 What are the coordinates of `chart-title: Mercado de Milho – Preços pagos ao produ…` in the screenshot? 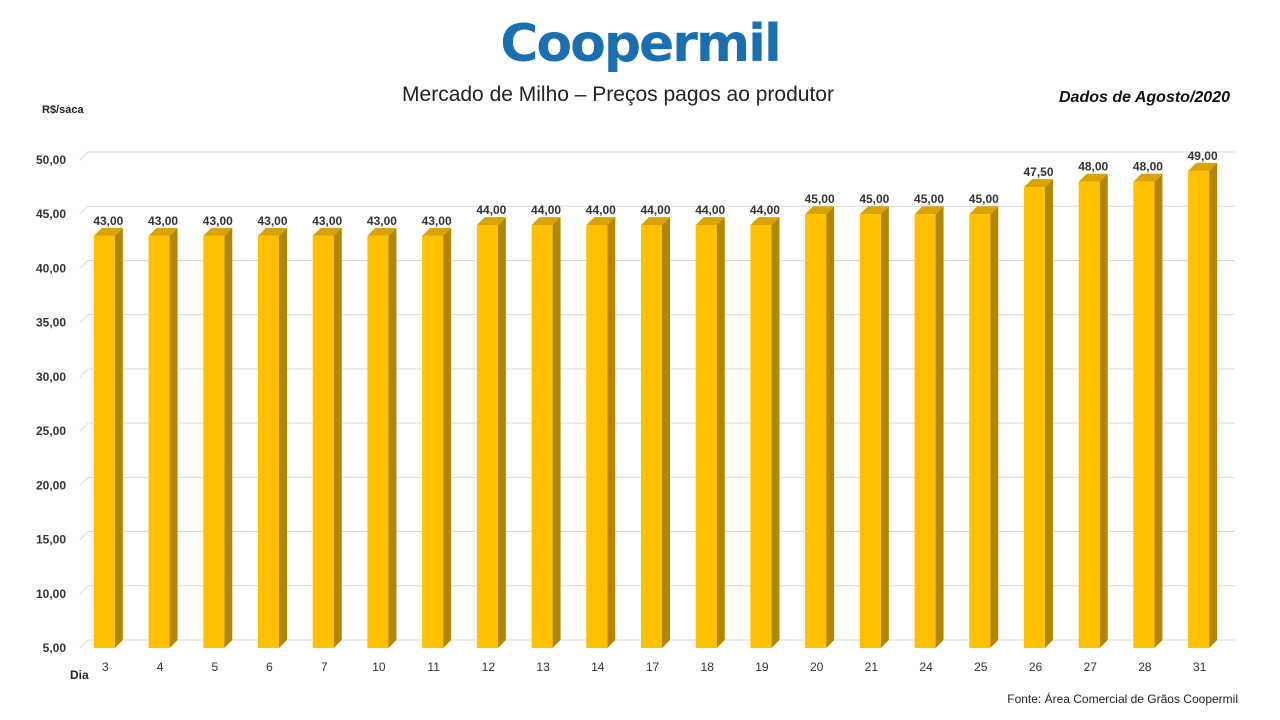 It's located at (618, 94).